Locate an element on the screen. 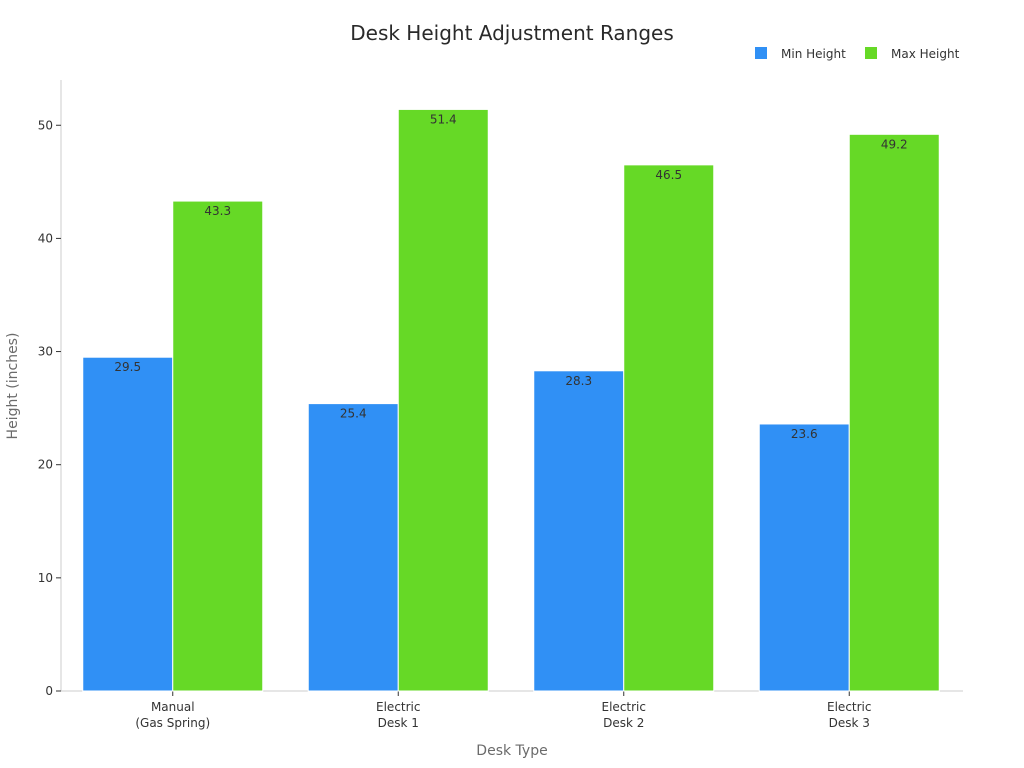 The image size is (1024, 768). y-tick-label: 40 is located at coordinates (45, 238).